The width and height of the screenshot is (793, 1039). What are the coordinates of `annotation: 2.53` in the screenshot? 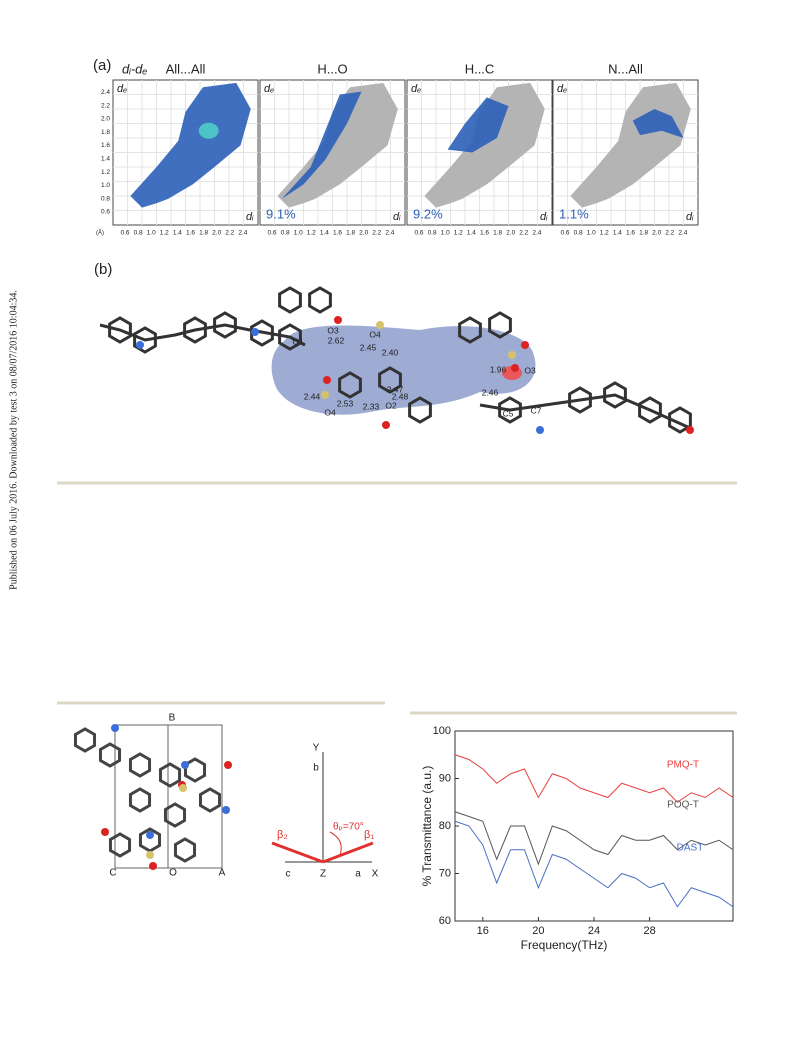 It's located at (345, 403).